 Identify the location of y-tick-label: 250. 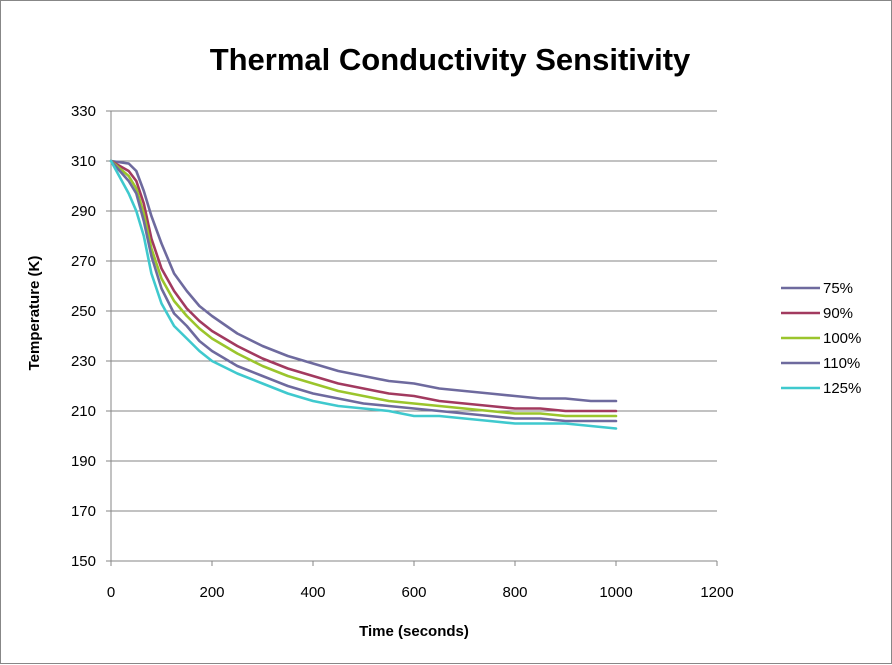
(83, 311).